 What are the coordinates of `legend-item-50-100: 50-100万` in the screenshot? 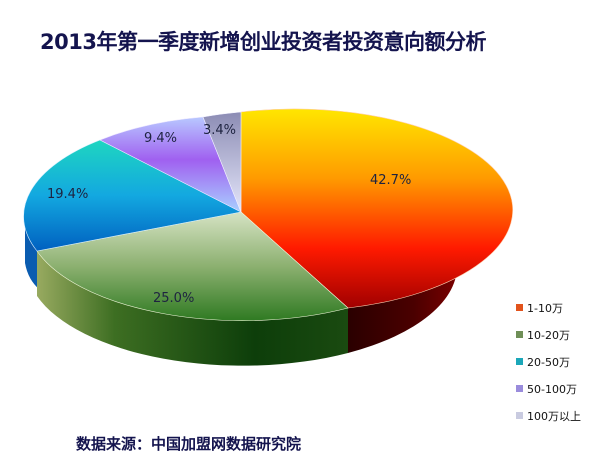 It's located at (548, 388).